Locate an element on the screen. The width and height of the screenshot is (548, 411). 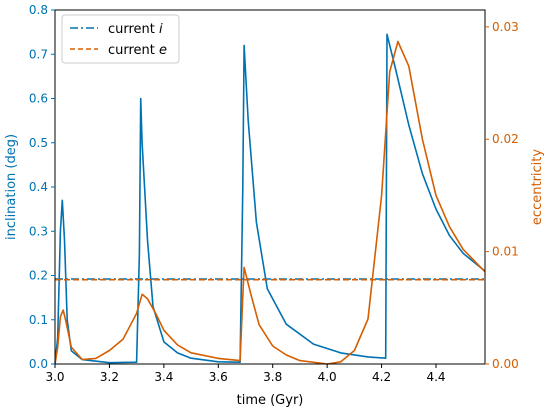
y-left-tick-label: 0.4 is located at coordinates (38, 187).